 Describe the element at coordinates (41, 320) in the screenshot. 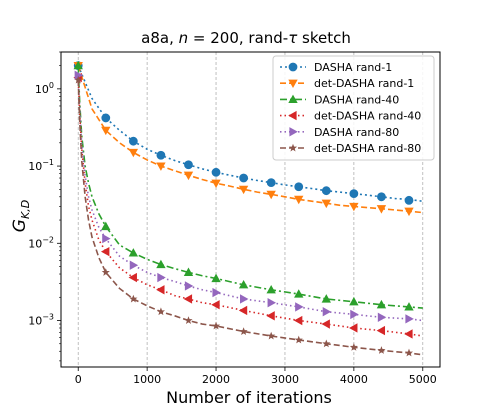

I see `y-tick-label: 10⁻³` at that location.